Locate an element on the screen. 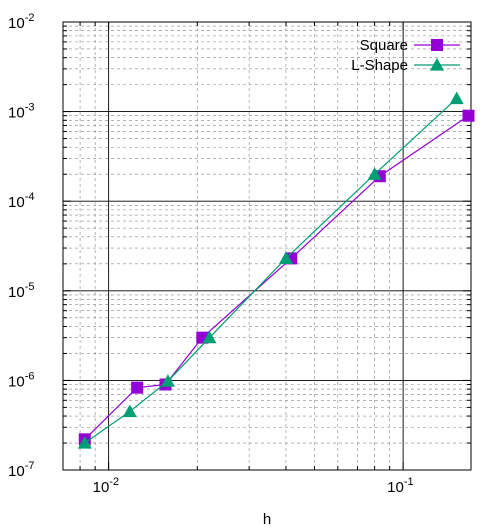  y-tick-label: 10⁻⁴ is located at coordinates (21, 201).